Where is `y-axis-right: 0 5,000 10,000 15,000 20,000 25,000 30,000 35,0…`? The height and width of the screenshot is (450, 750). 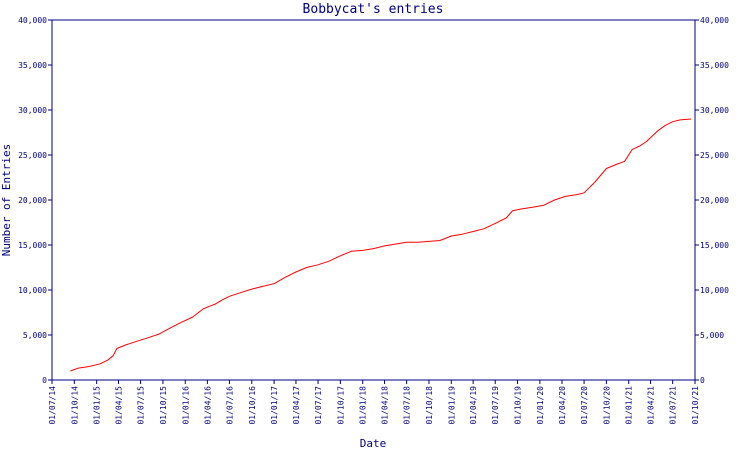 y-axis-right: 0 5,000 10,000 15,000 20,000 25,000 30,000 35,0… is located at coordinates (712, 200).